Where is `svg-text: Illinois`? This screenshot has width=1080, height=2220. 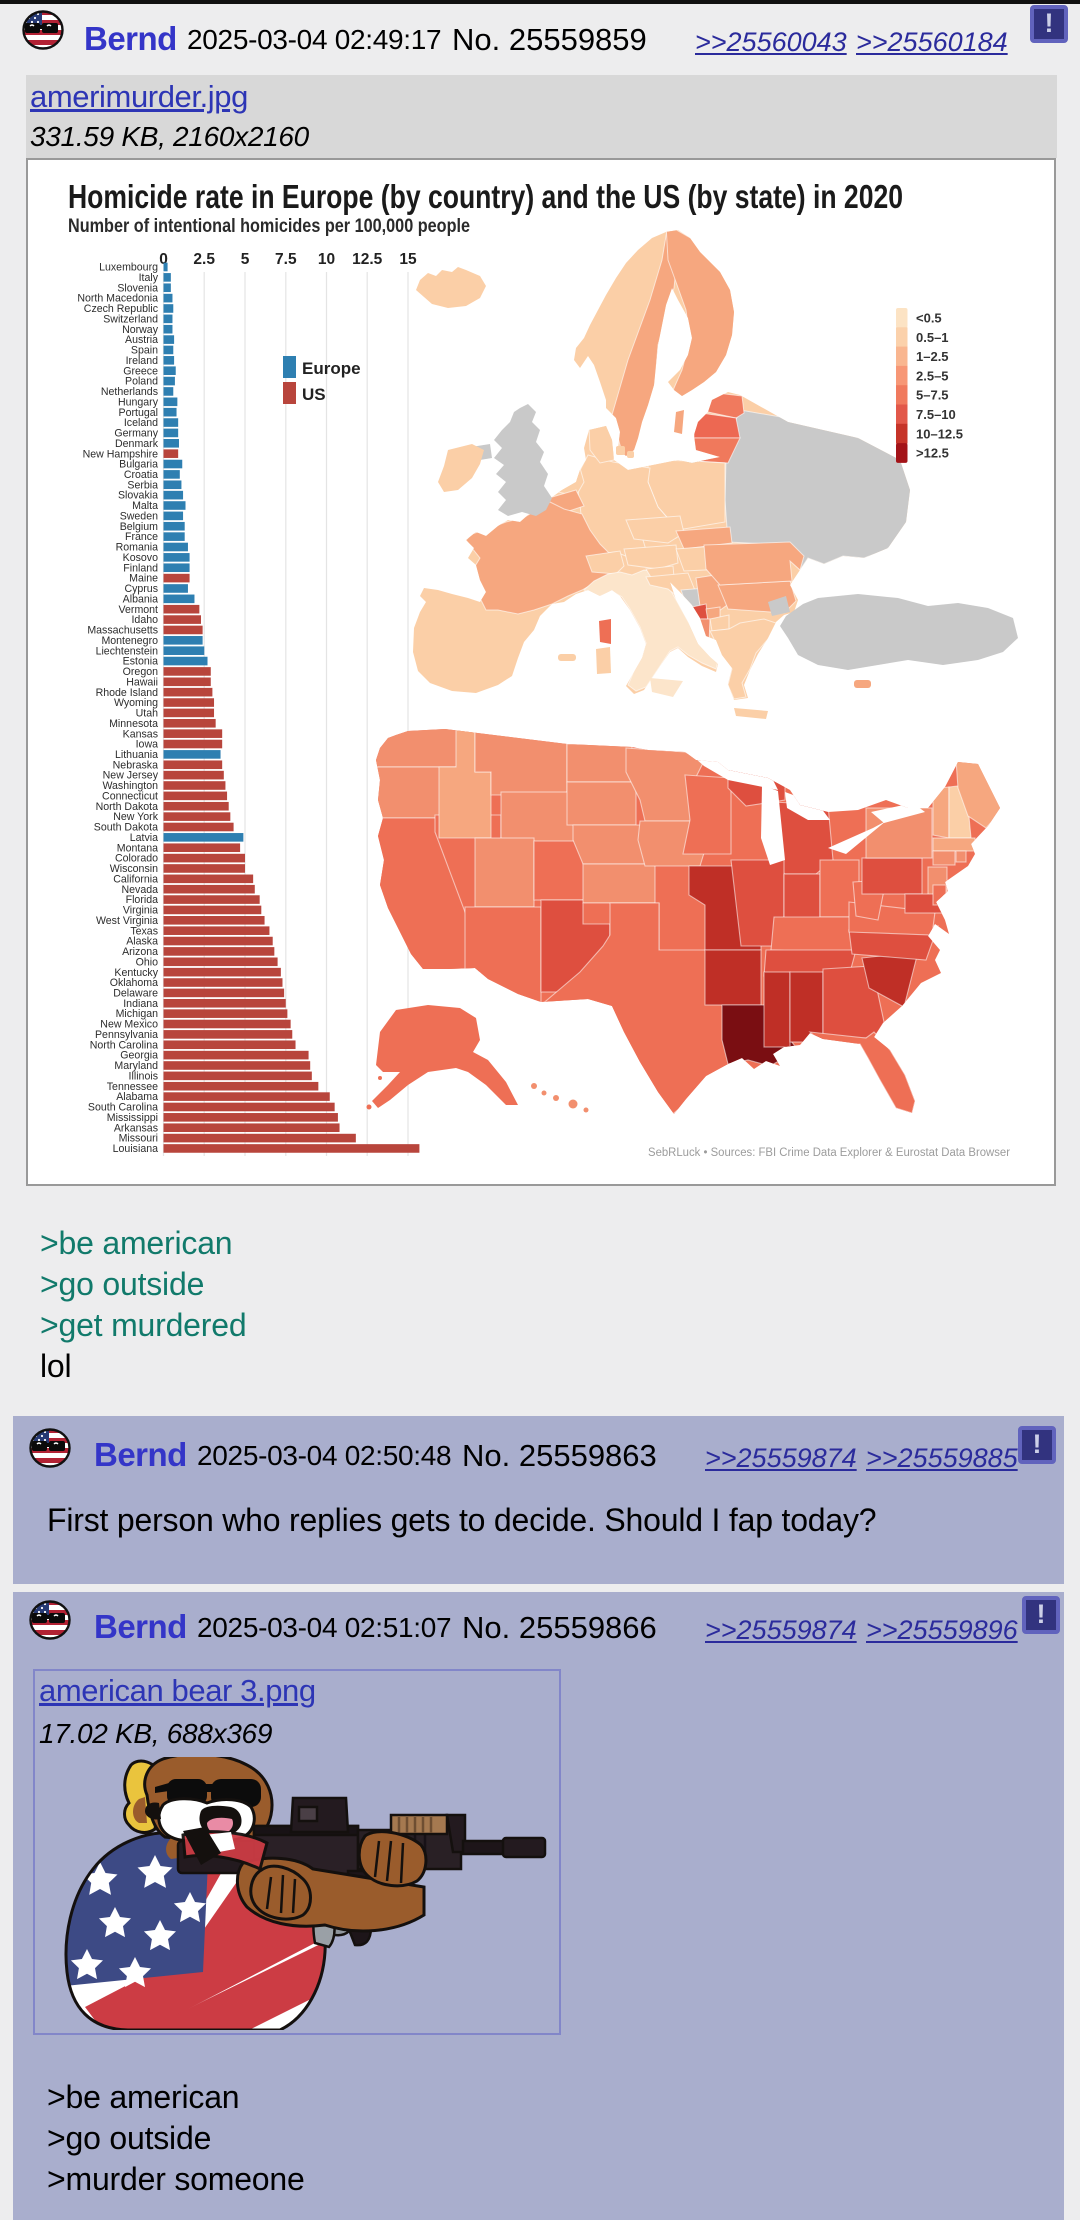 svg-text: Illinois is located at coordinates (143, 1076).